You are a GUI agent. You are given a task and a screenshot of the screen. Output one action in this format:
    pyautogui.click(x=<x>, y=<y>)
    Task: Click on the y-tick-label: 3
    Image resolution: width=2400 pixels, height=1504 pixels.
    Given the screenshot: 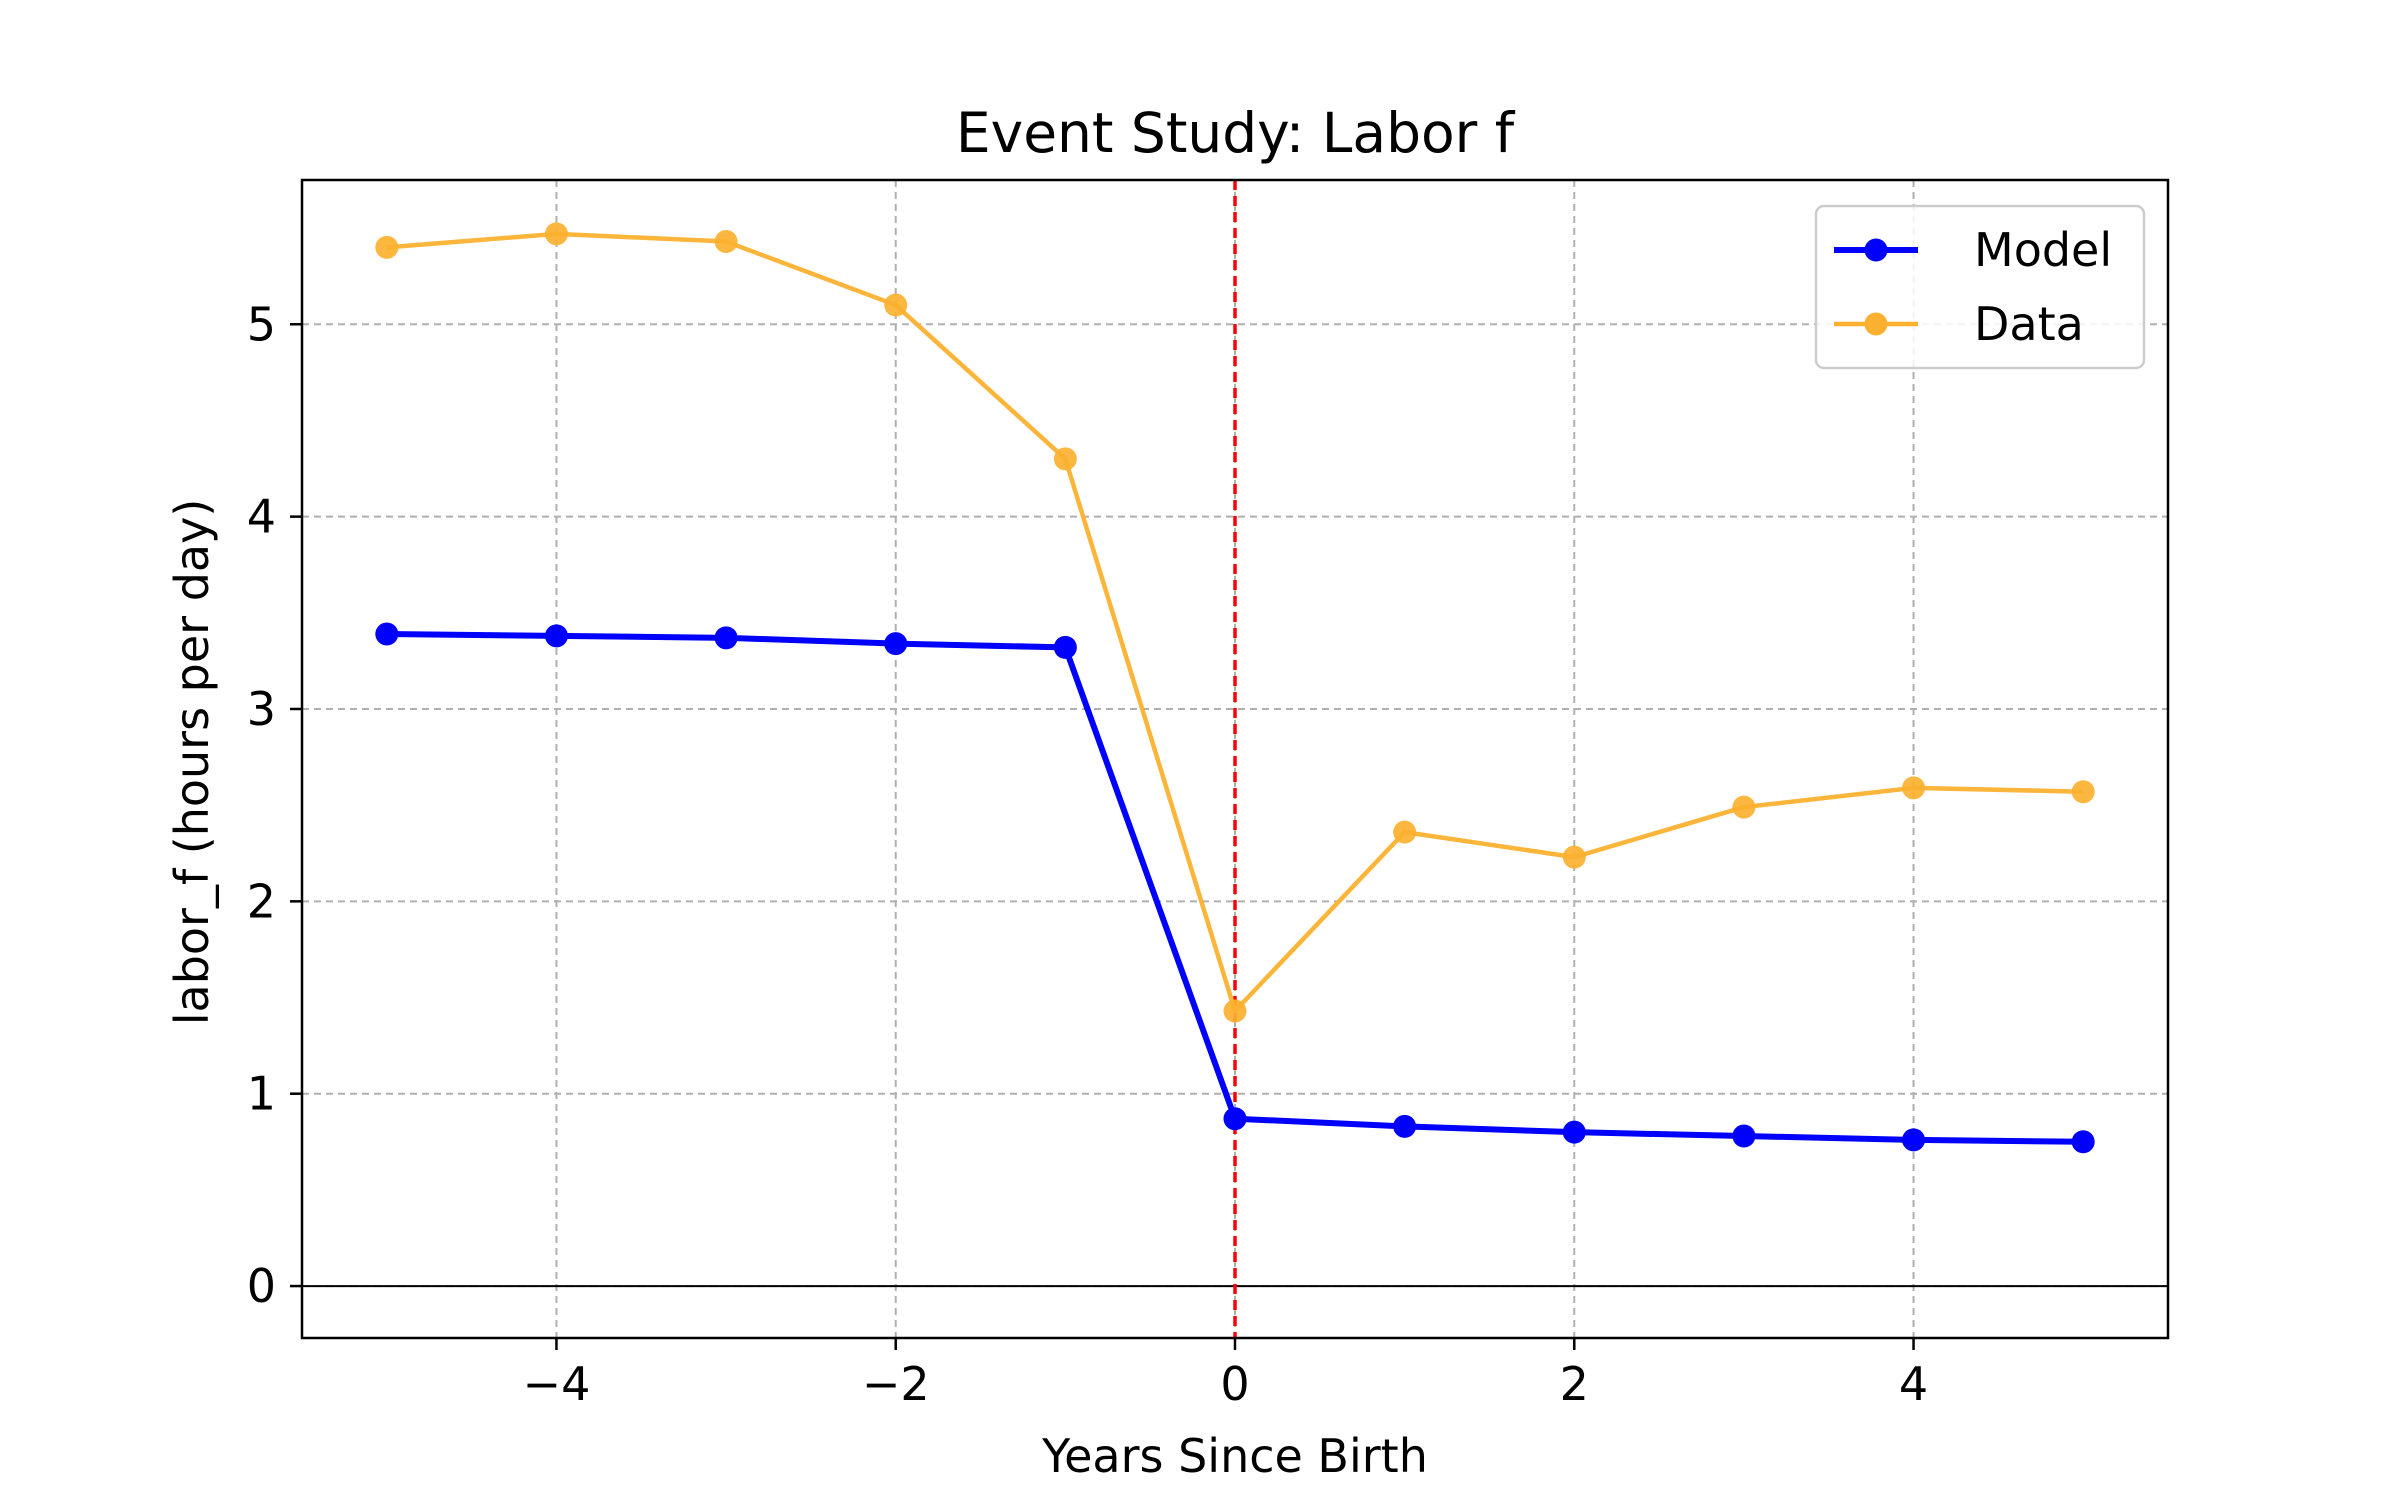 What is the action you would take?
    pyautogui.click(x=261, y=709)
    